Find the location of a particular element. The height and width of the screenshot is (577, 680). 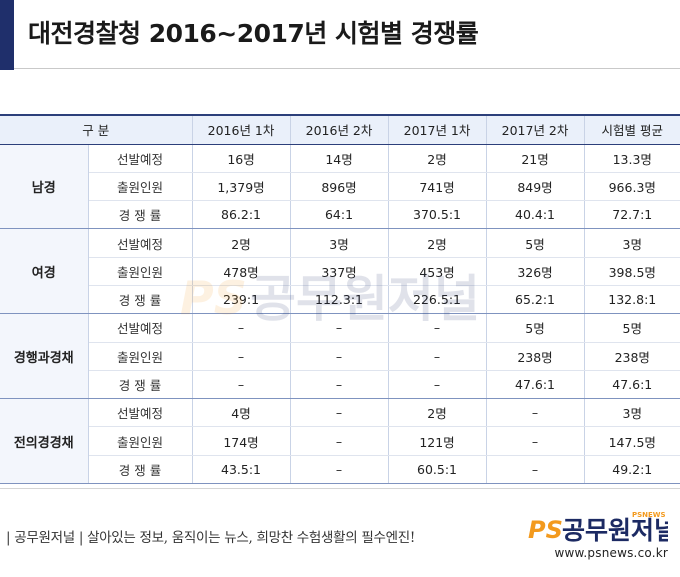

table-row: 경 쟁 률 239:1 112.3:1 226.5:1 65.2:1 132.8:1 is located at coordinates (340, 300).